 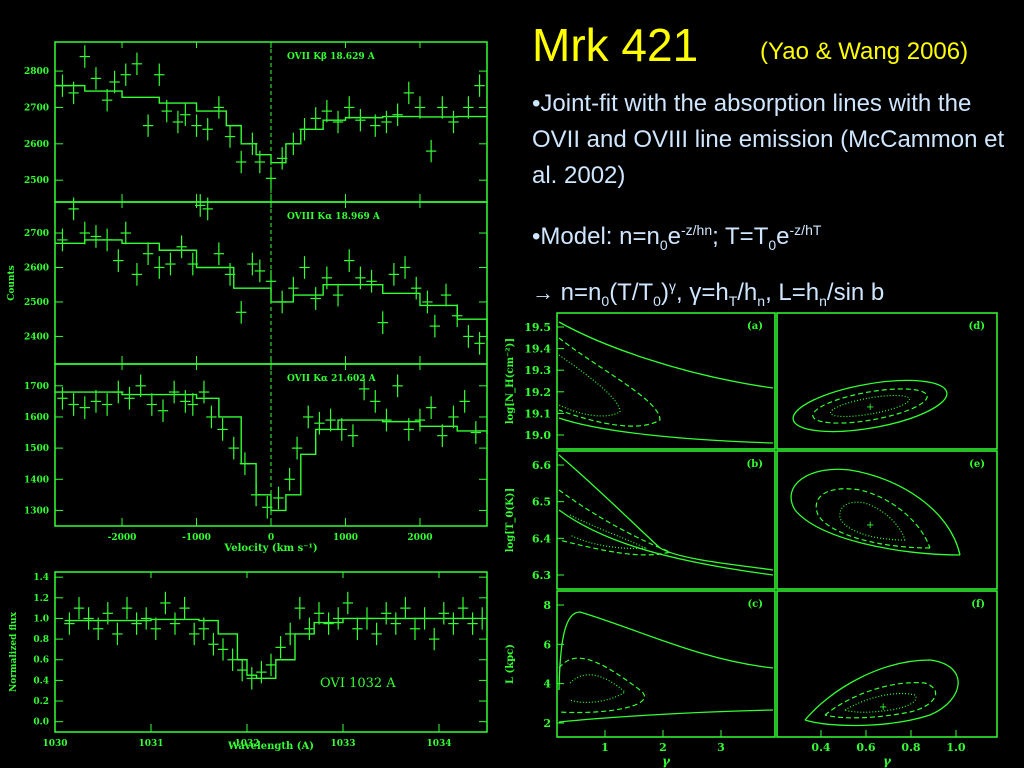 What do you see at coordinates (541, 538) in the screenshot?
I see `y-tick-label: 6.4` at bounding box center [541, 538].